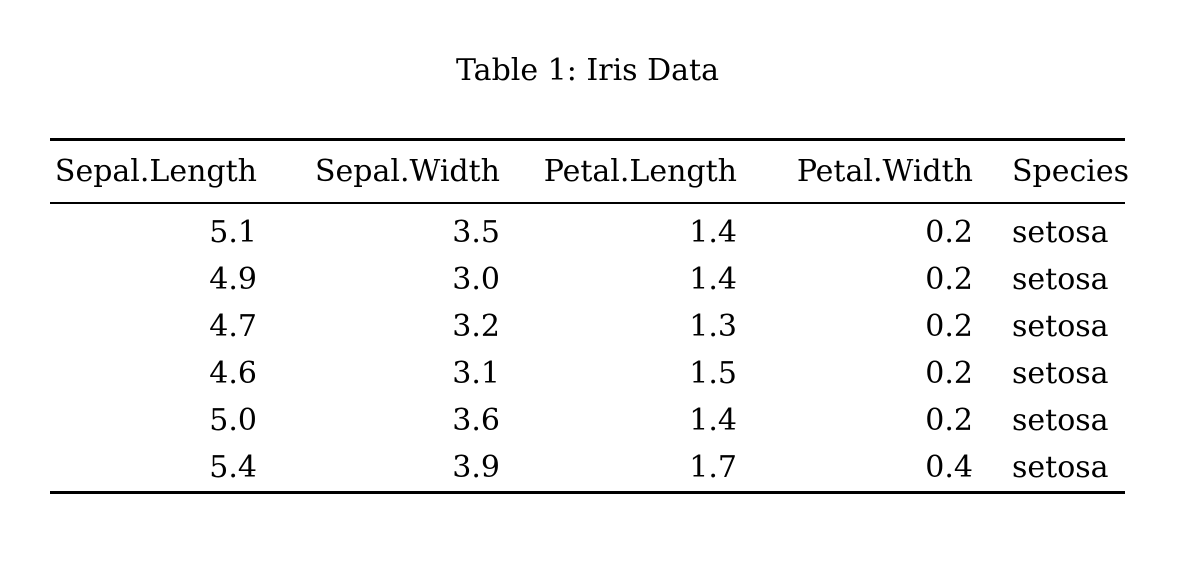 The image size is (1202, 580). Describe the element at coordinates (587, 420) in the screenshot. I see `table-row: 5.0 3.6 1.4 0.2 setosa` at that location.